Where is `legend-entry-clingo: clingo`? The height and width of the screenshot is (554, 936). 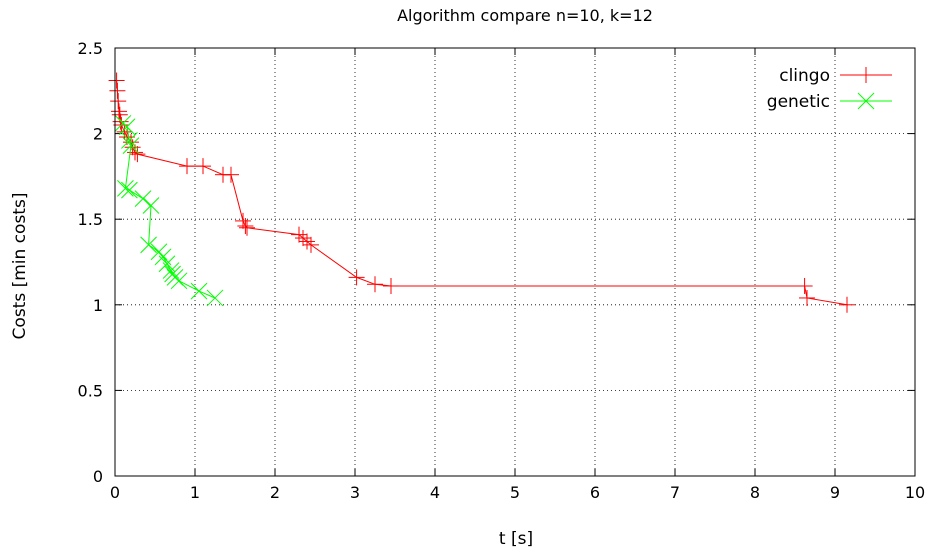
legend-entry-clingo: clingo is located at coordinates (835, 76).